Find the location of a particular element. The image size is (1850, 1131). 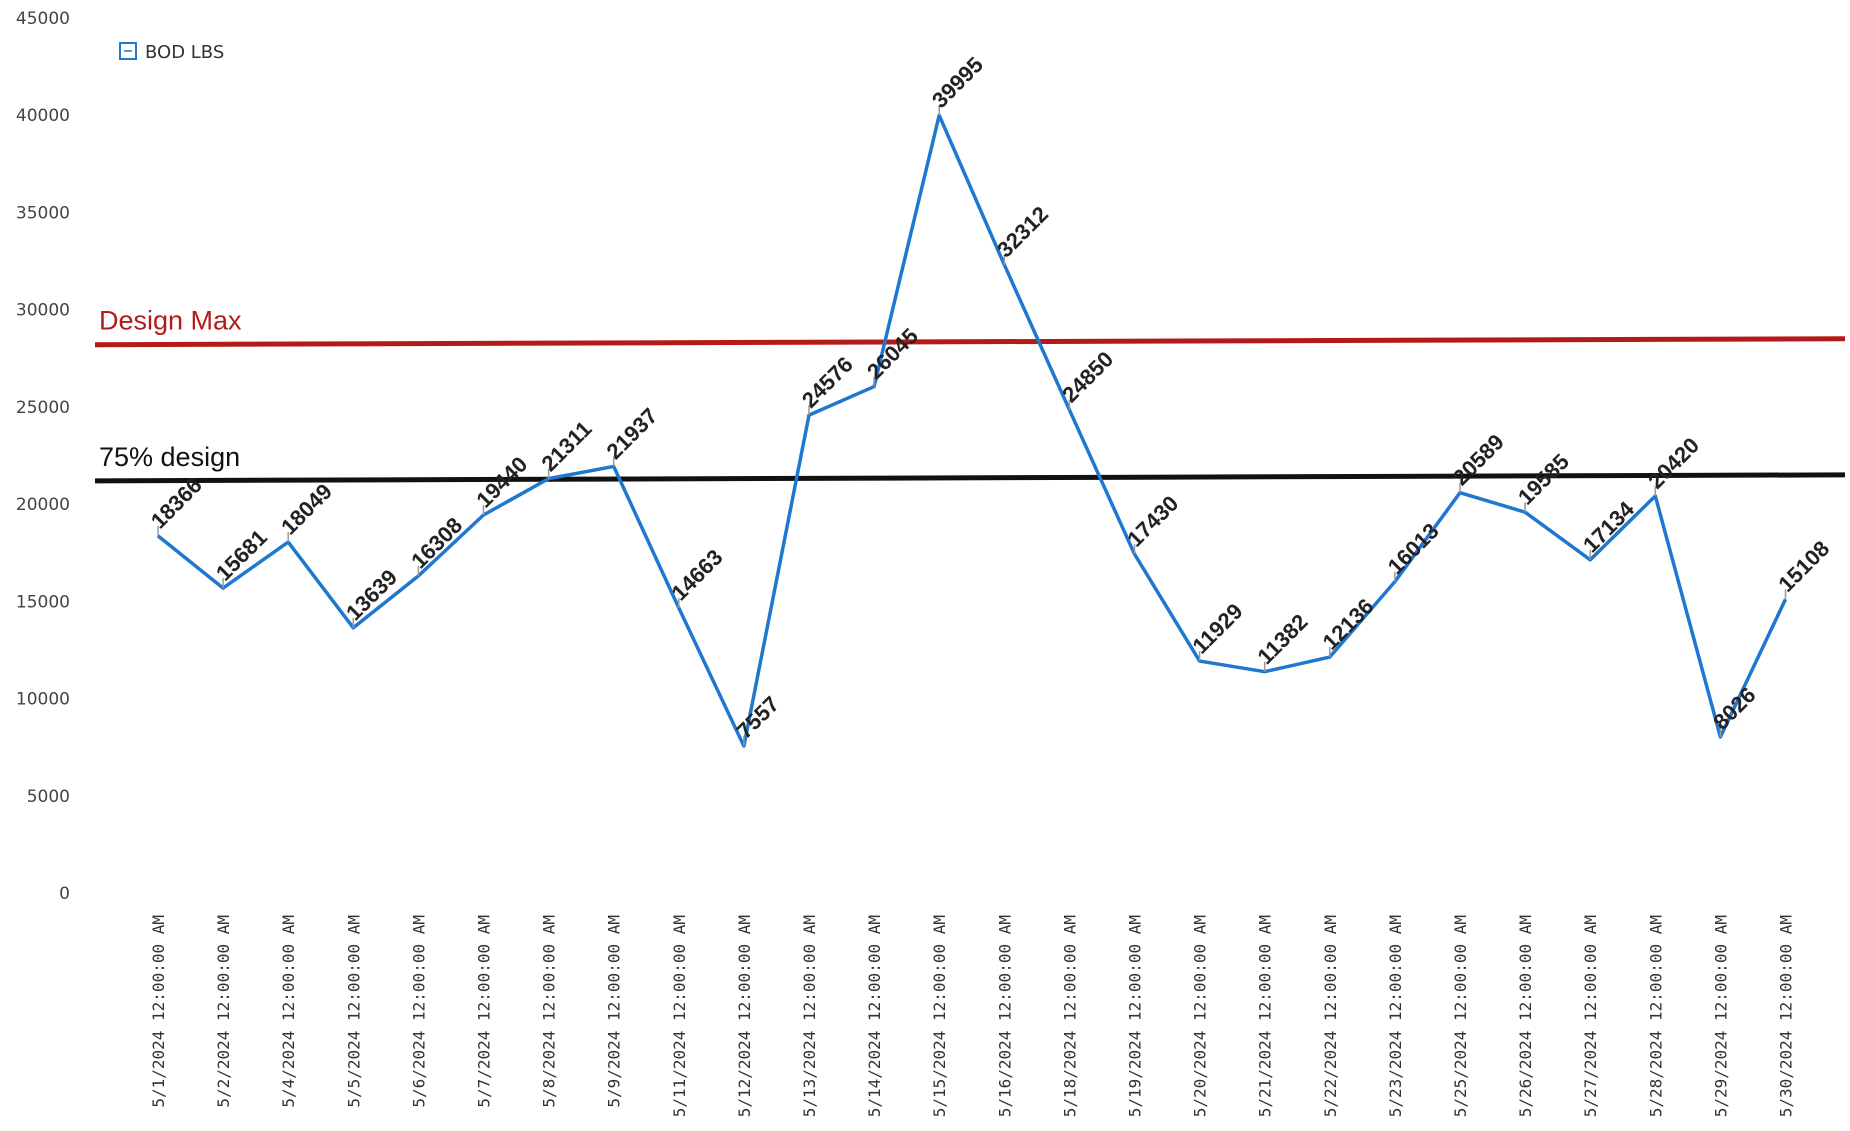

x-tick-label: 5/6/2024 12:00:00 AM is located at coordinates (418, 1011).